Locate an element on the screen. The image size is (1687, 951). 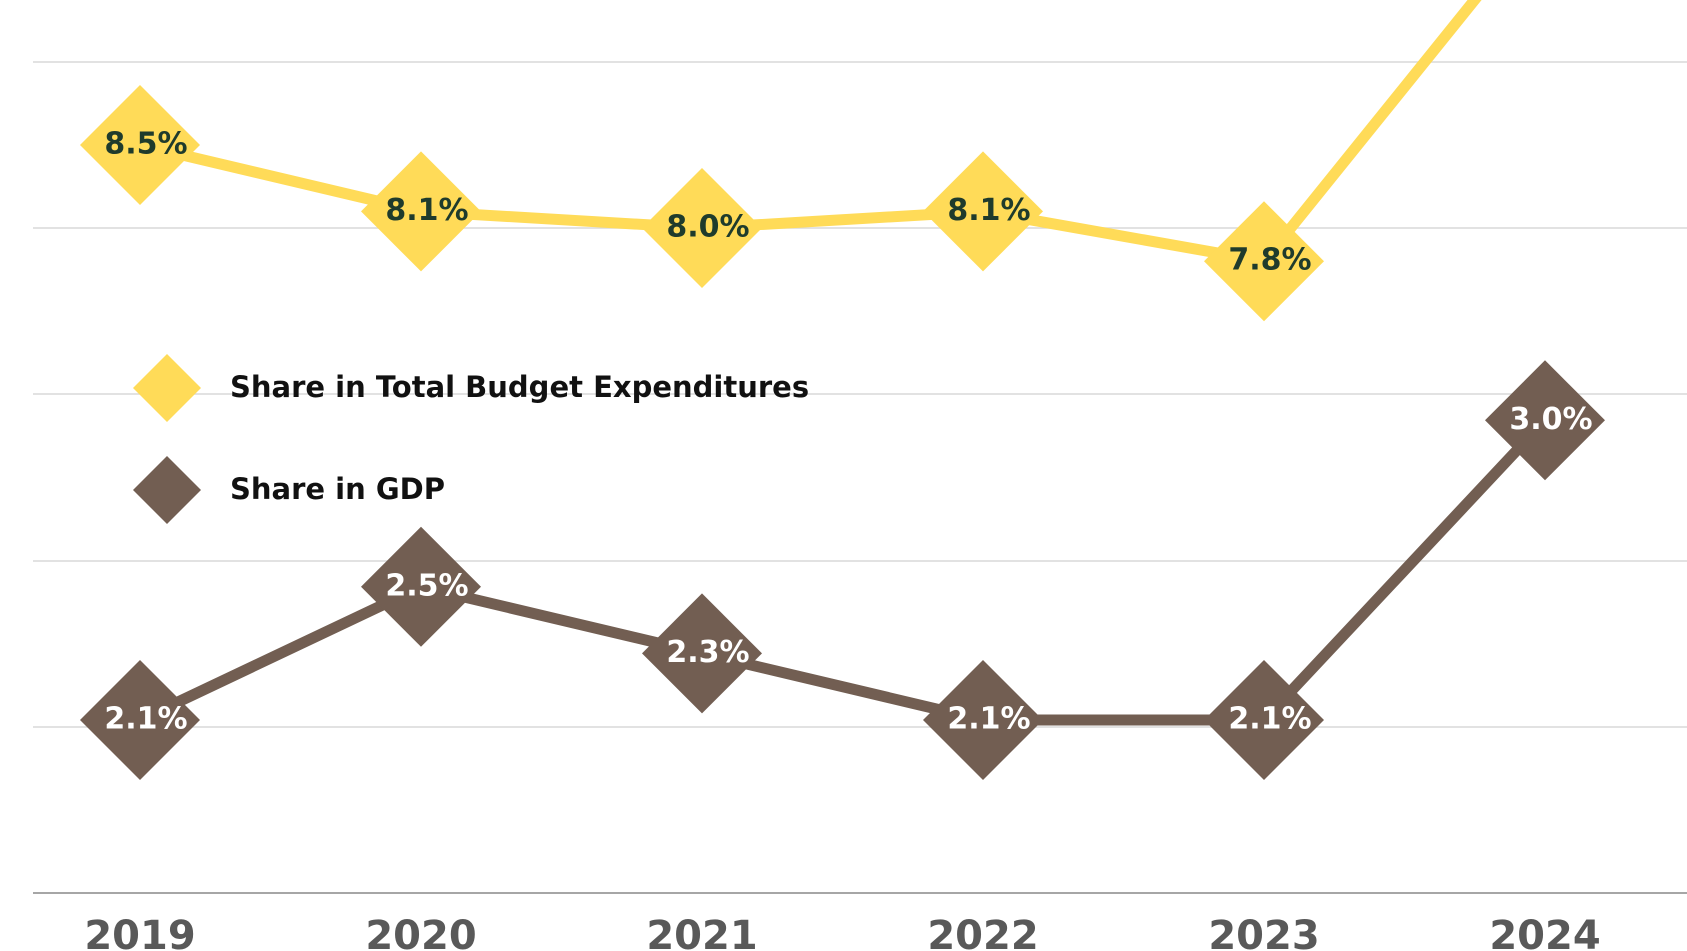
legend-marker-budget is located at coordinates (167, 388).